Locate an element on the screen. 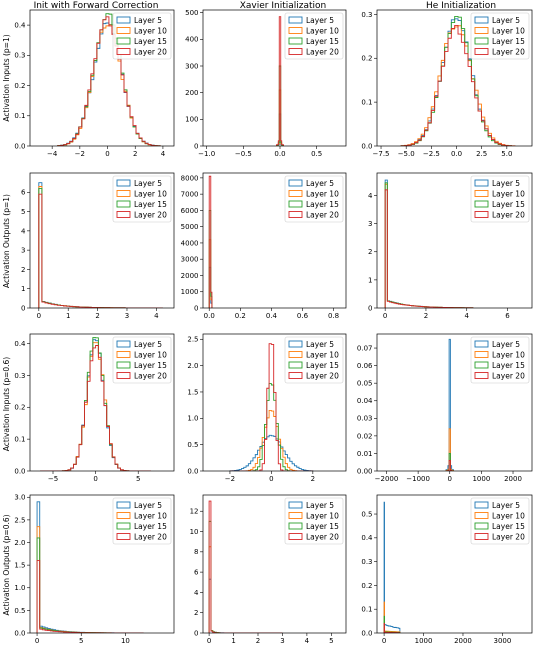 This screenshot has height=646, width=542. x-tick-label: −5.0 is located at coordinates (406, 154).